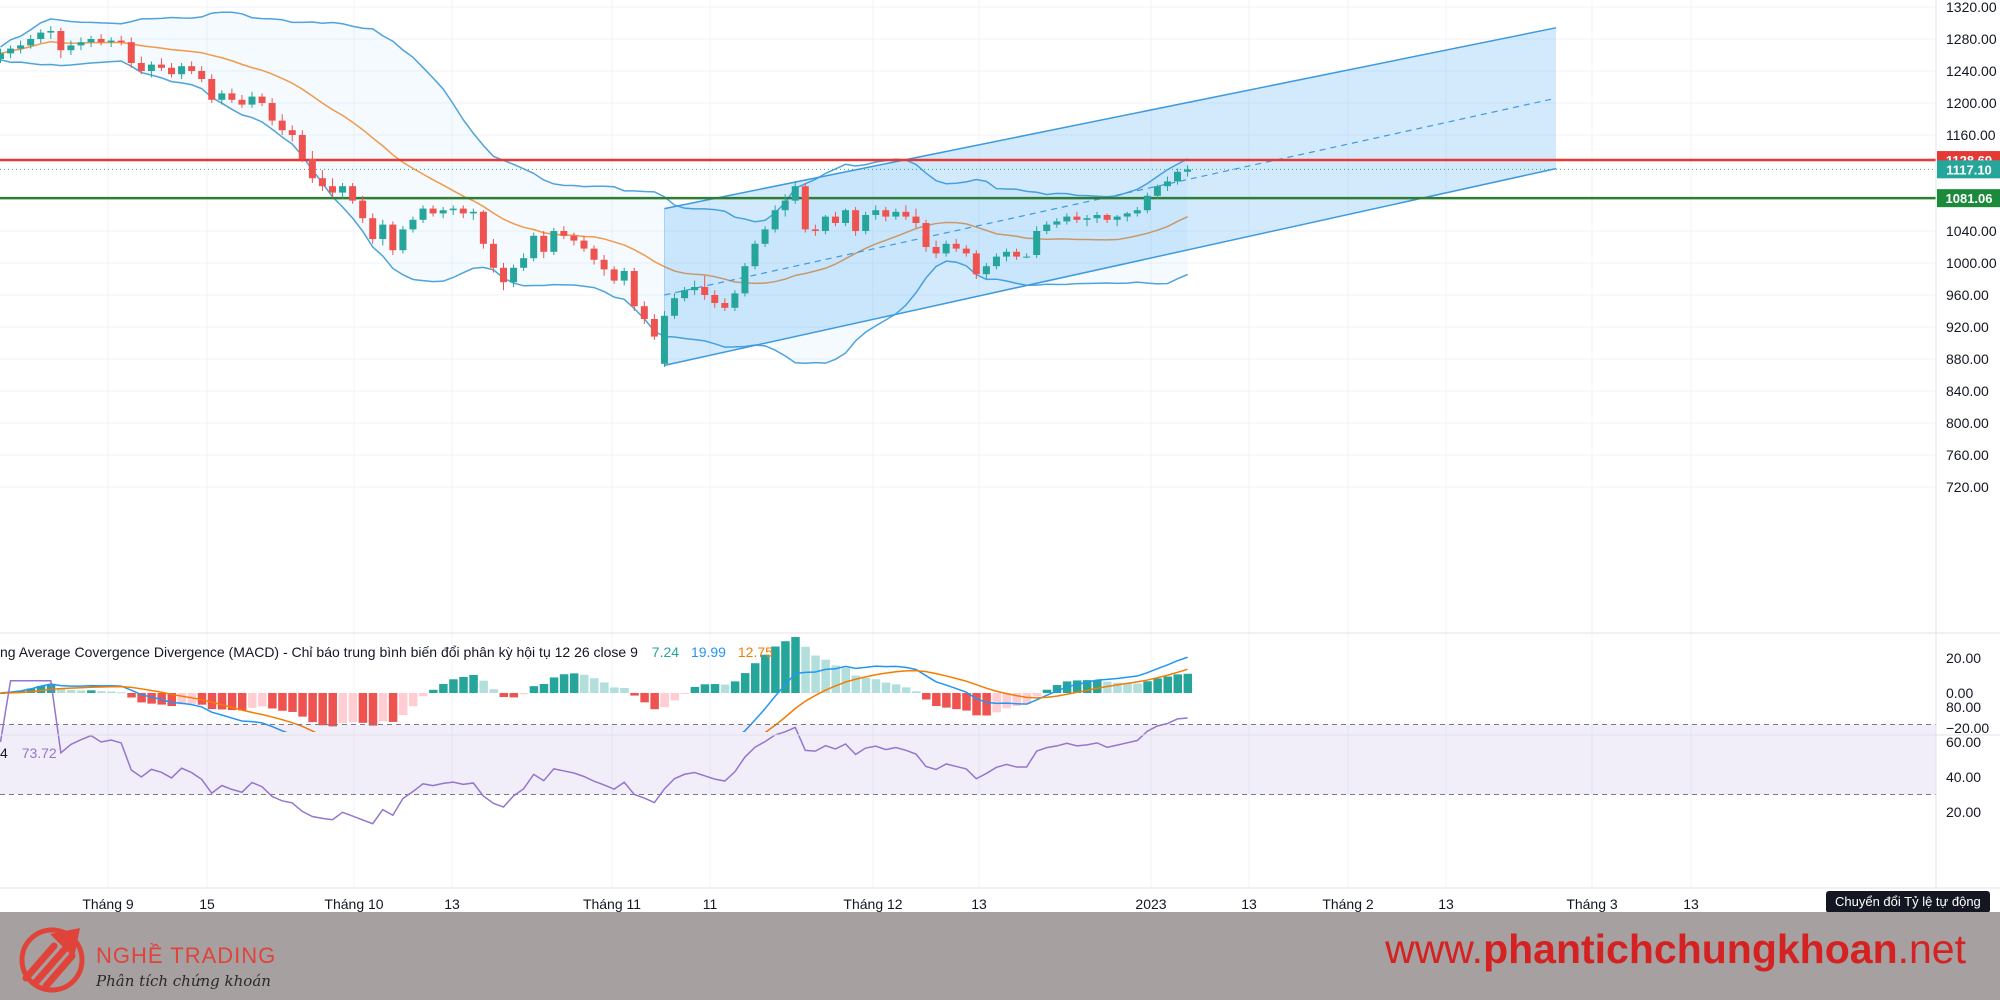 This screenshot has width=2000, height=1000. I want to click on macd-signal-line, so click(594, 700).